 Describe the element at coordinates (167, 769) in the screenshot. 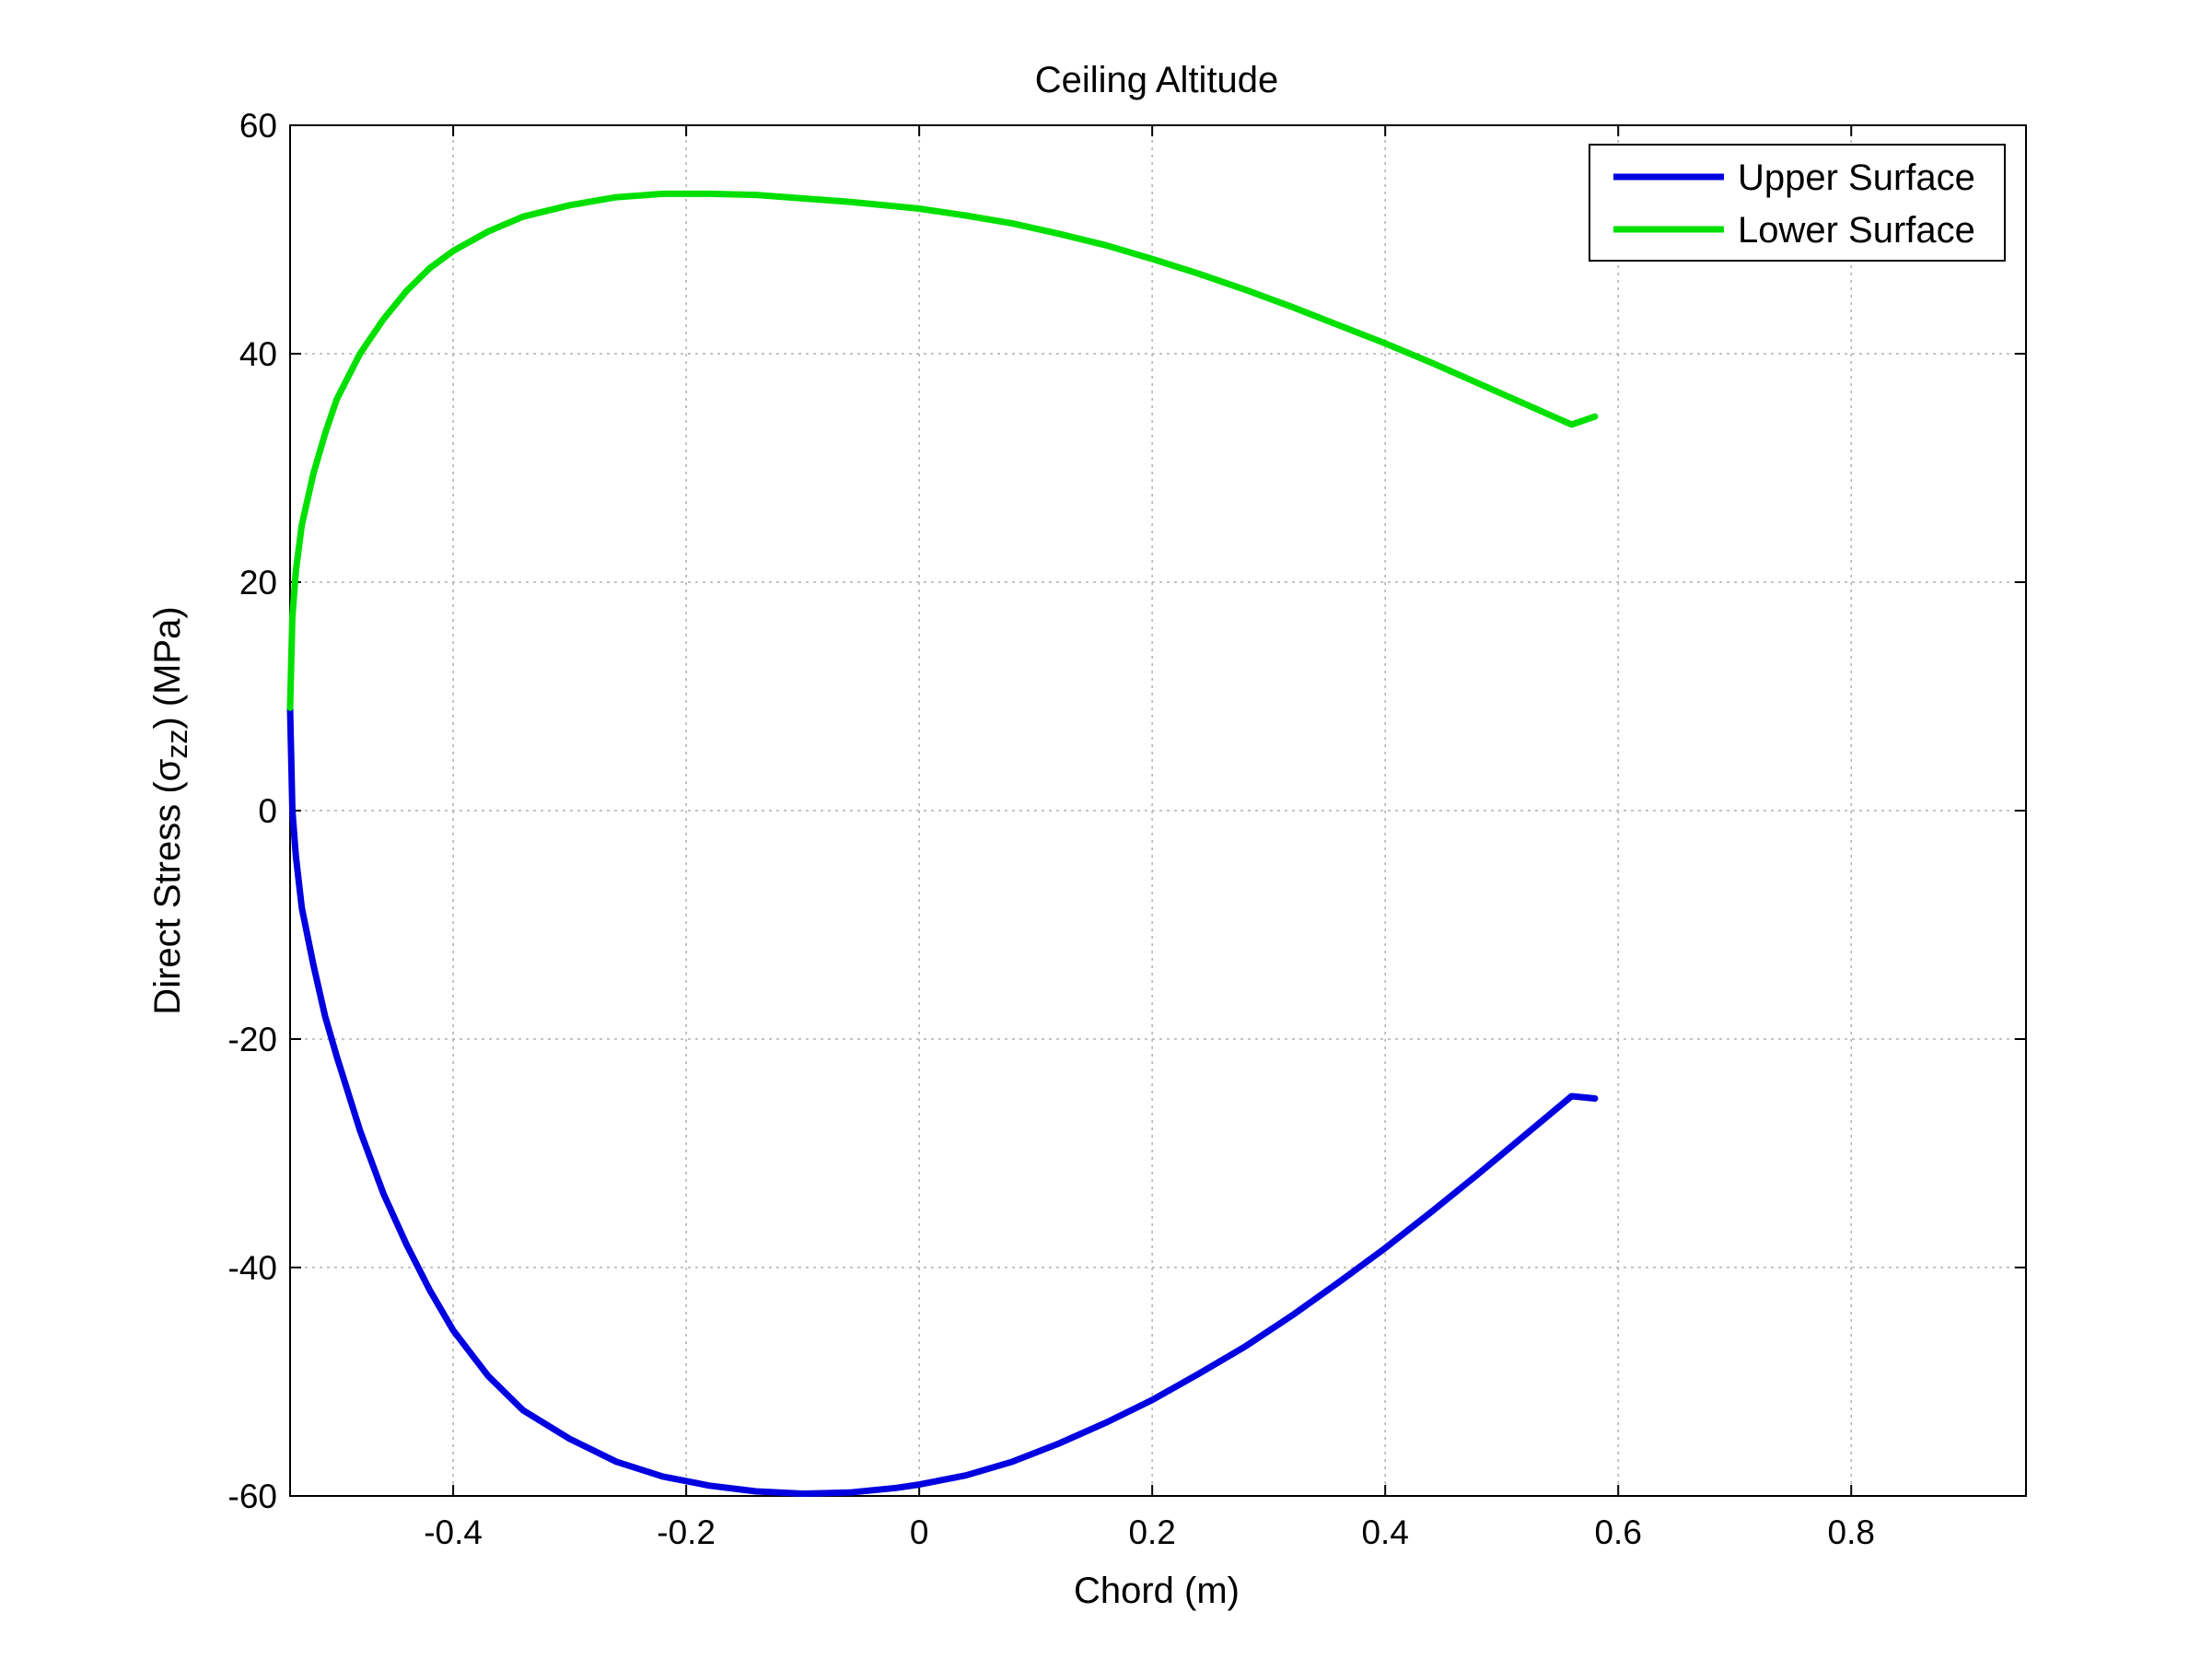

I see `y-axis-title-symbol: σ` at that location.